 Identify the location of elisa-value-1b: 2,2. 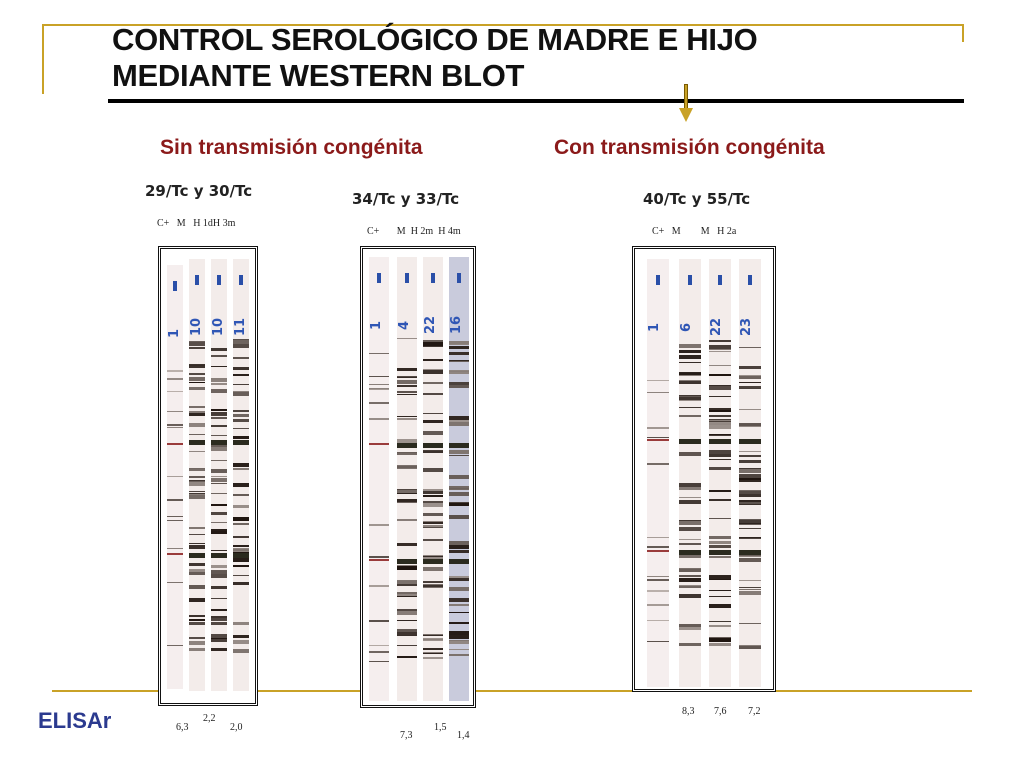
(209, 718).